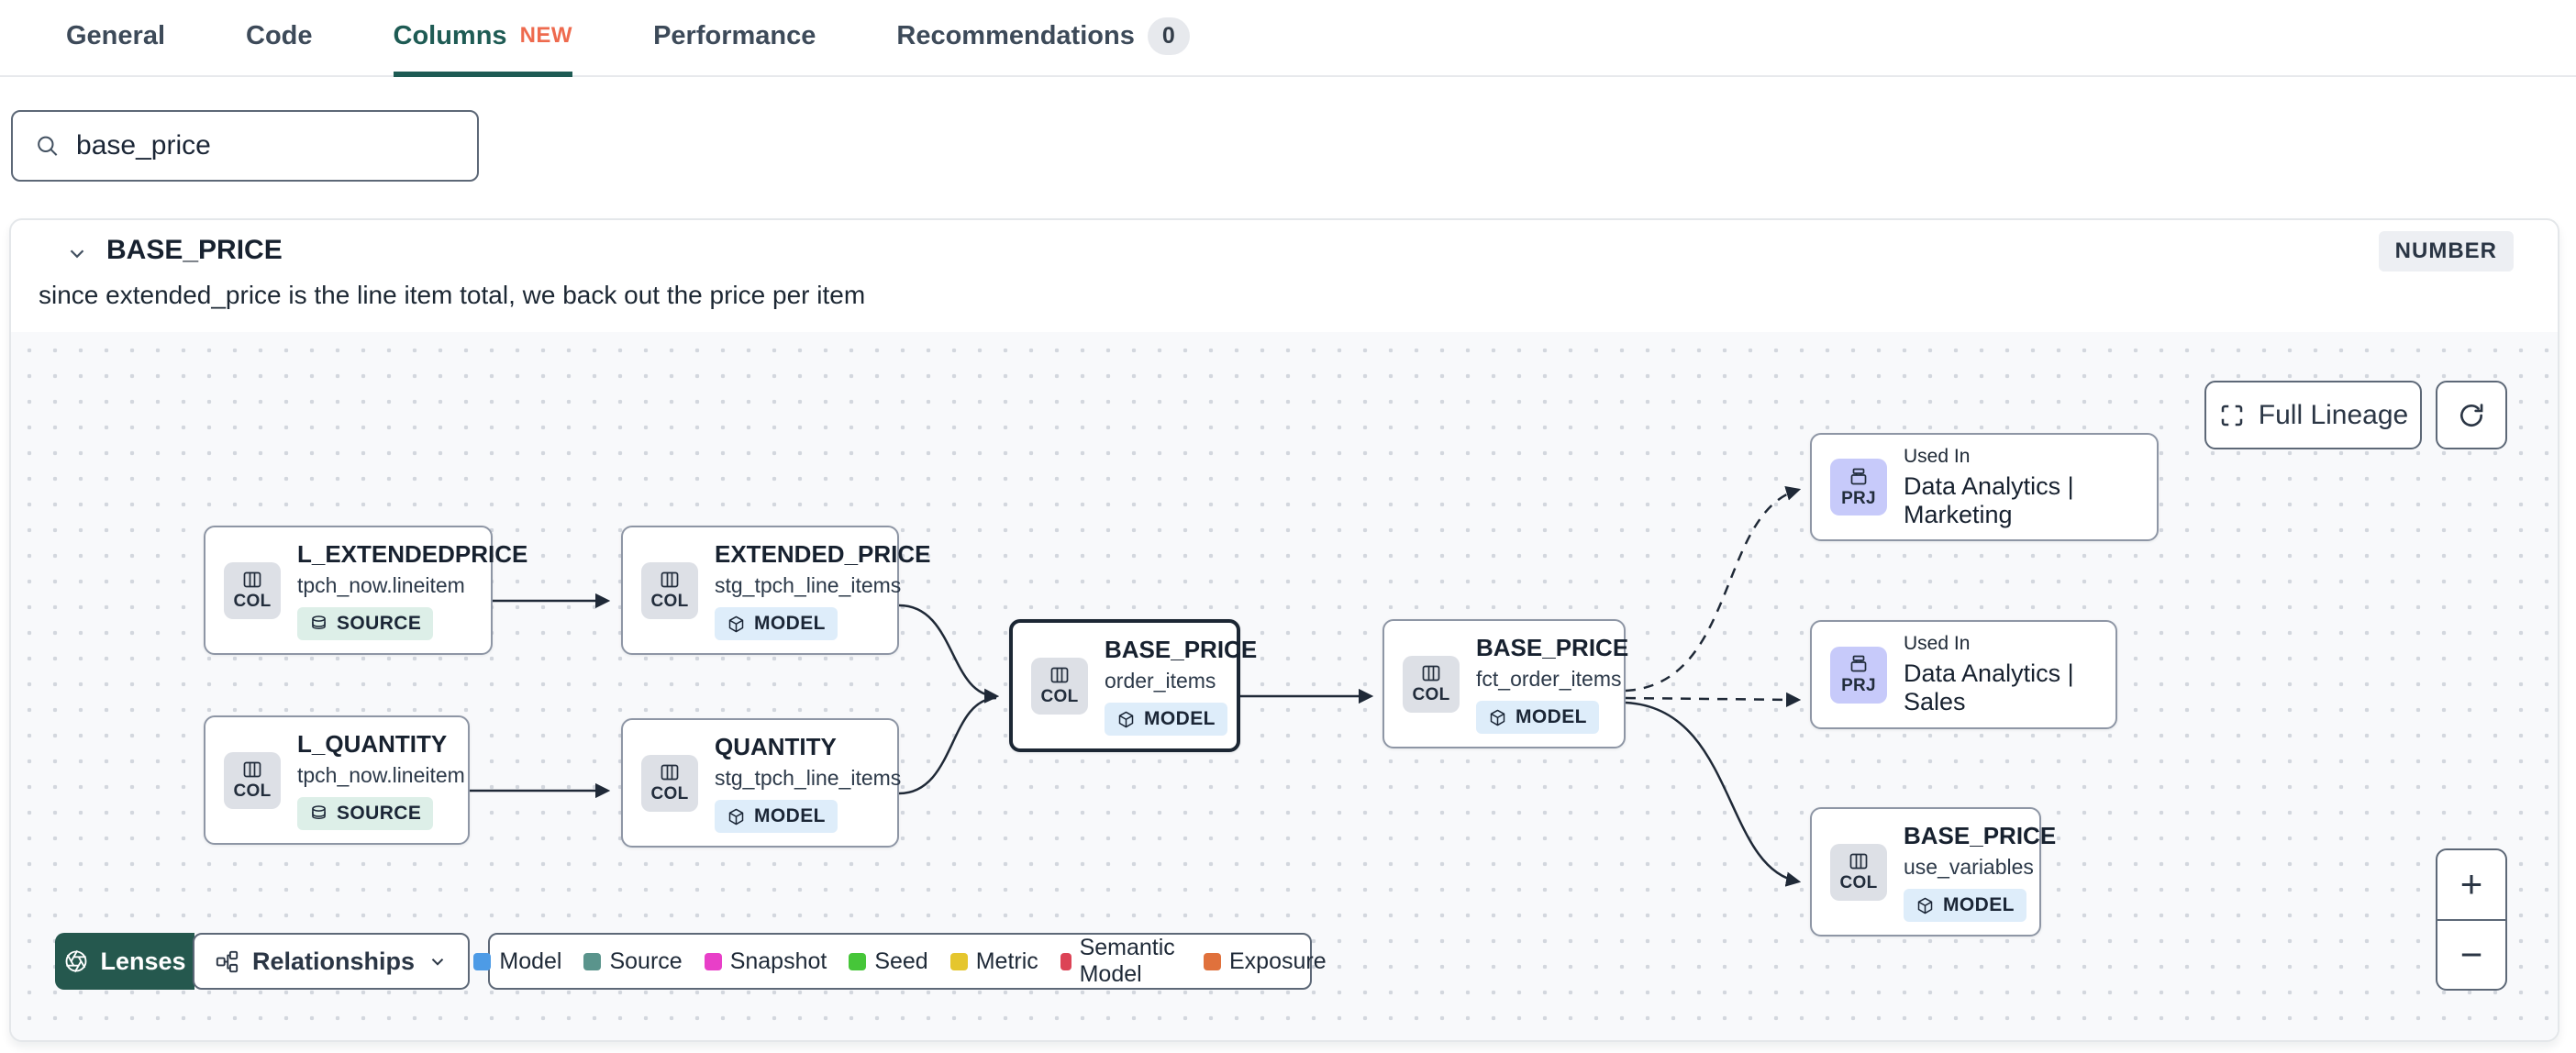  Describe the element at coordinates (2313, 415) in the screenshot. I see `full-lineage-button: Full Lineage` at that location.